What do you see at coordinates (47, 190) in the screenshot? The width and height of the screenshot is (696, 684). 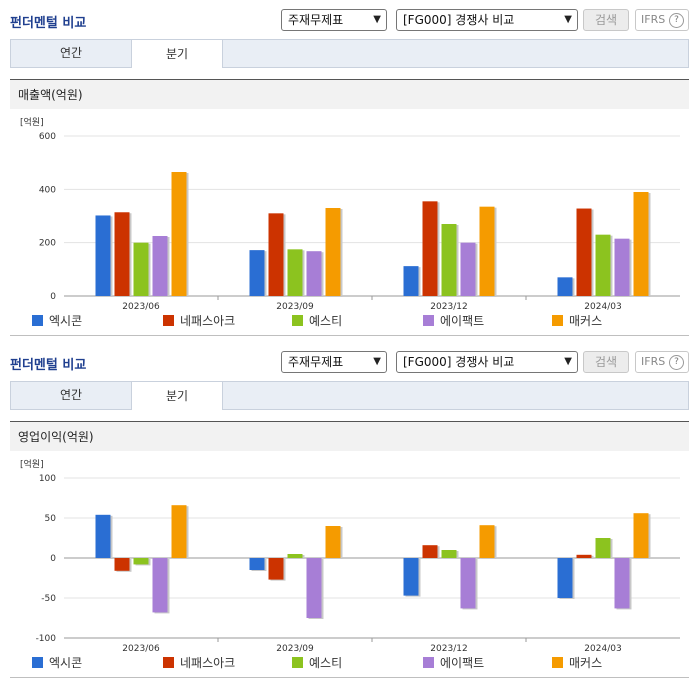 I see `y-tick-label: 400` at bounding box center [47, 190].